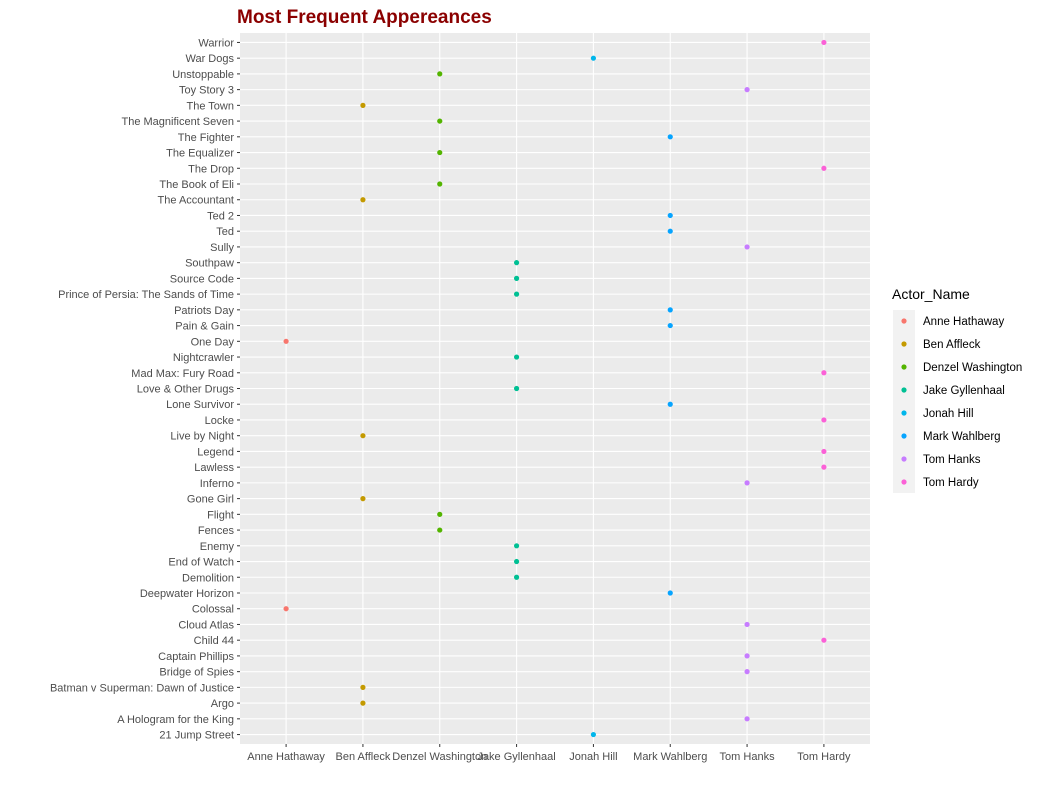 The image size is (1045, 788). What do you see at coordinates (747, 483) in the screenshot?
I see `point-inferno` at bounding box center [747, 483].